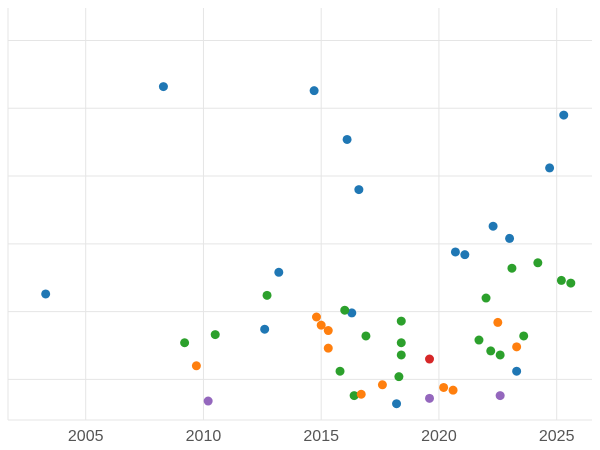  I want to click on data-point-series-red, so click(430, 359).